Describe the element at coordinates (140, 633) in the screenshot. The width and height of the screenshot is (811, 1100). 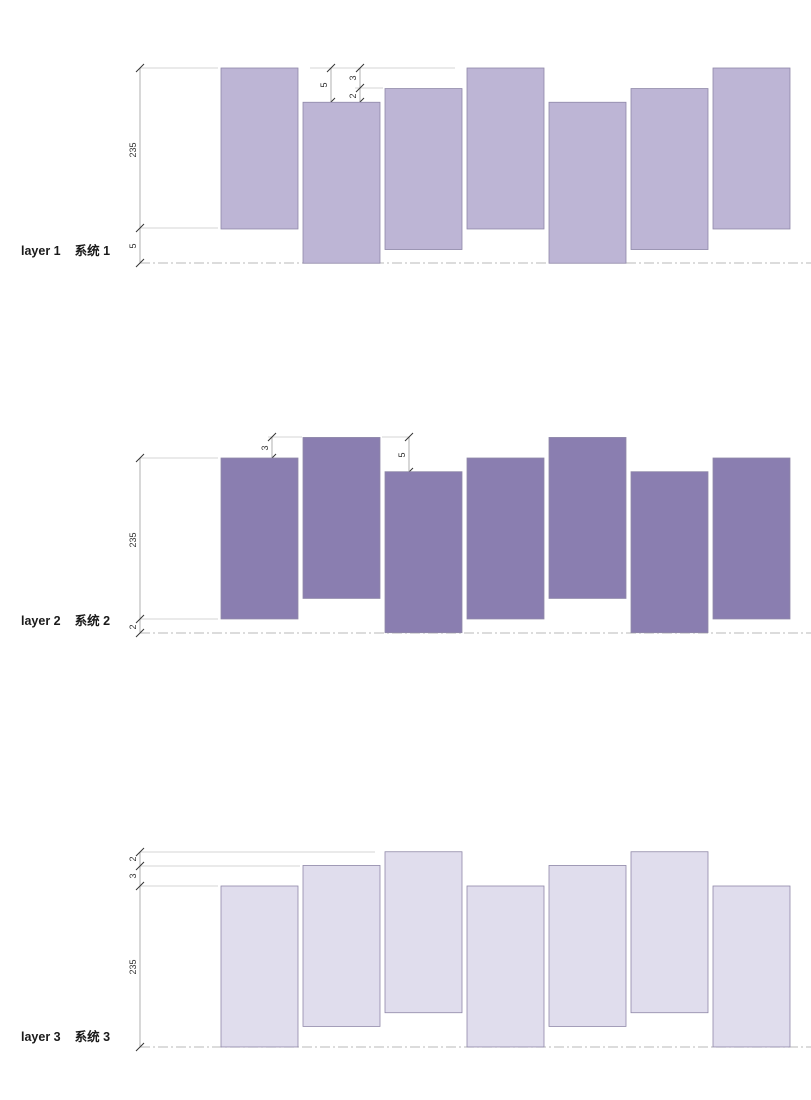
I see `layer-2-tick-bottom` at that location.